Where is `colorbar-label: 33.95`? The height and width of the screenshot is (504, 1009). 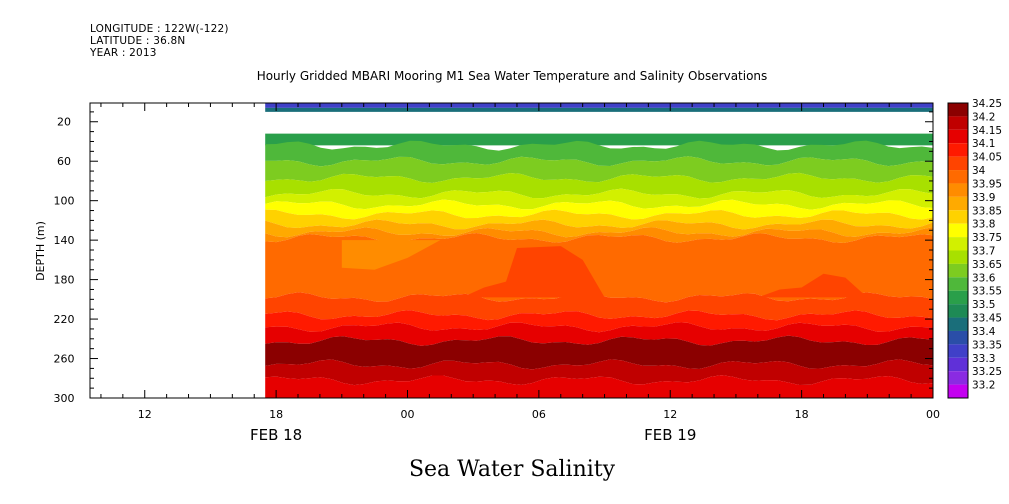 colorbar-label: 33.95 is located at coordinates (987, 184).